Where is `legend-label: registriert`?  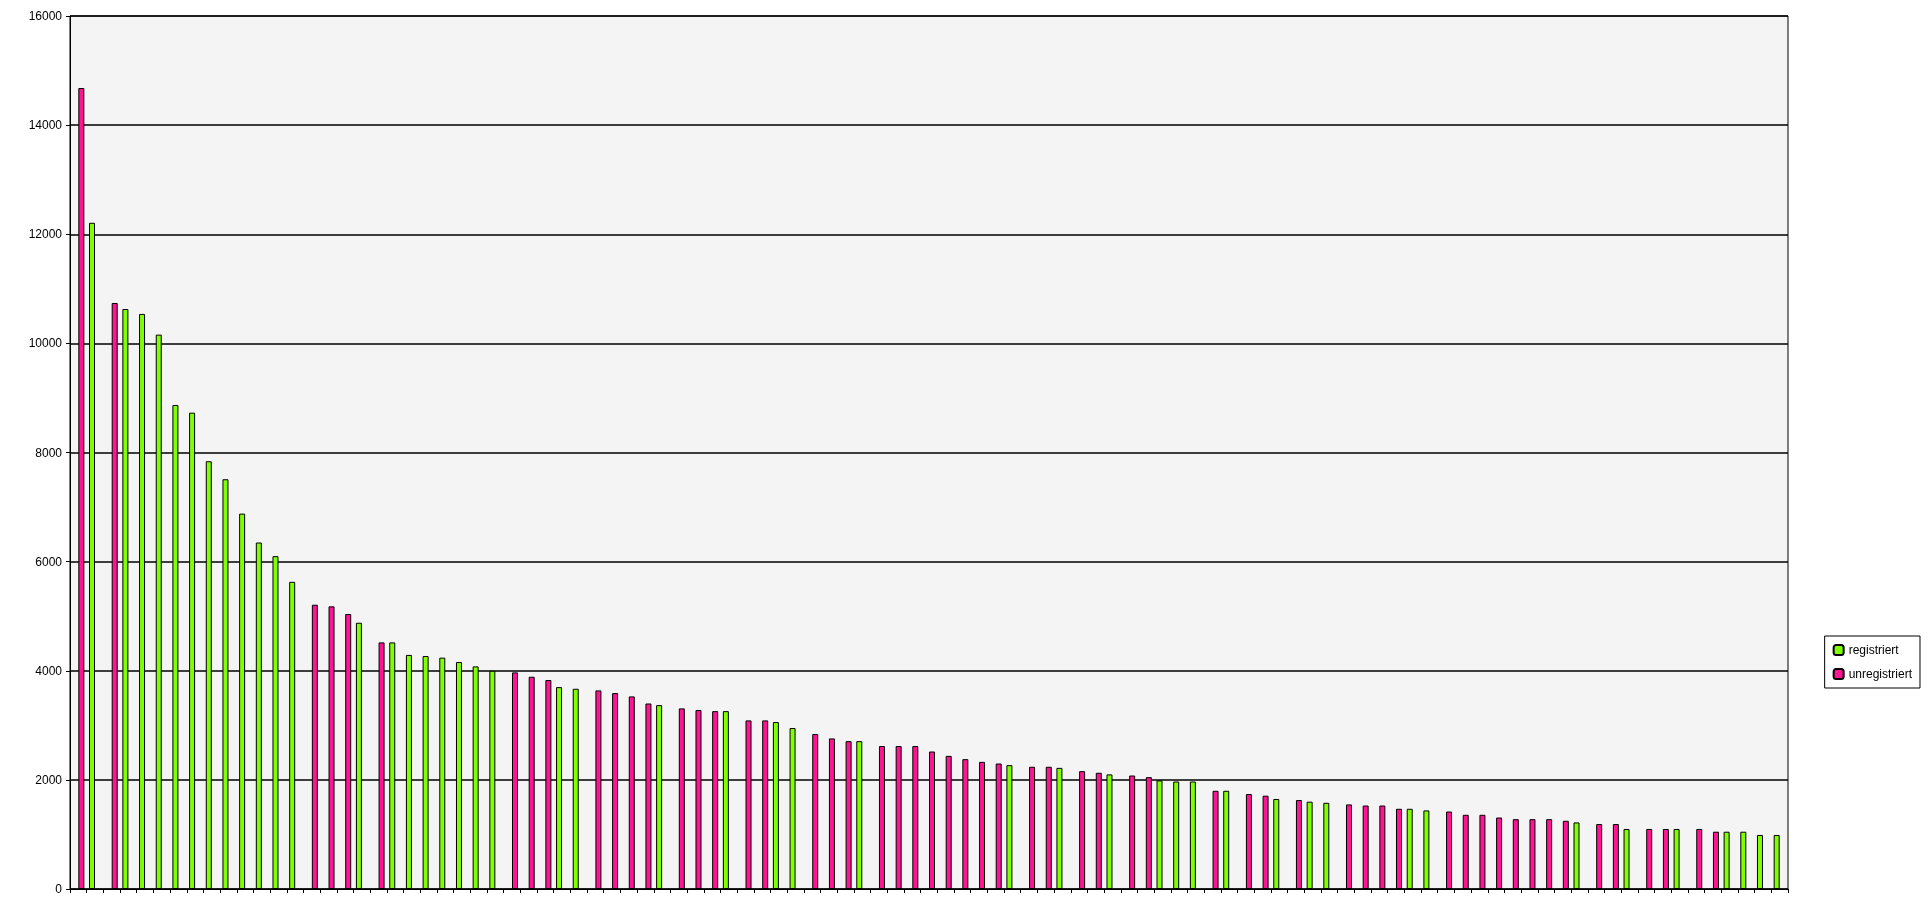
legend-label: registriert is located at coordinates (1874, 650).